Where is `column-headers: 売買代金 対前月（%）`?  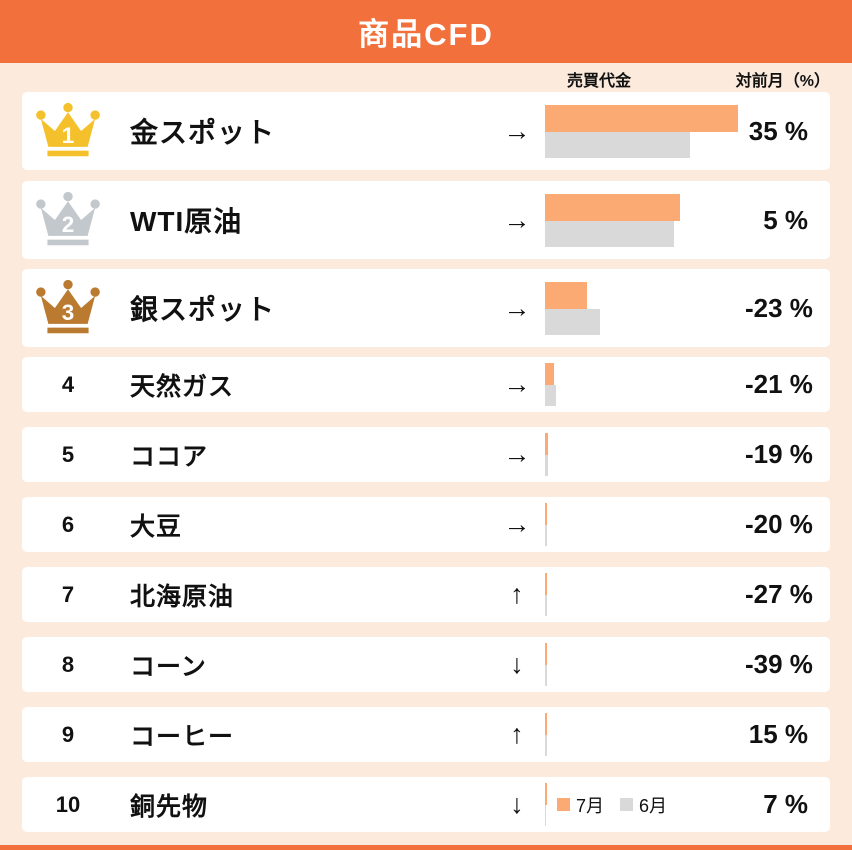
column-headers: 売買代金 対前月（%） is located at coordinates (426, 77).